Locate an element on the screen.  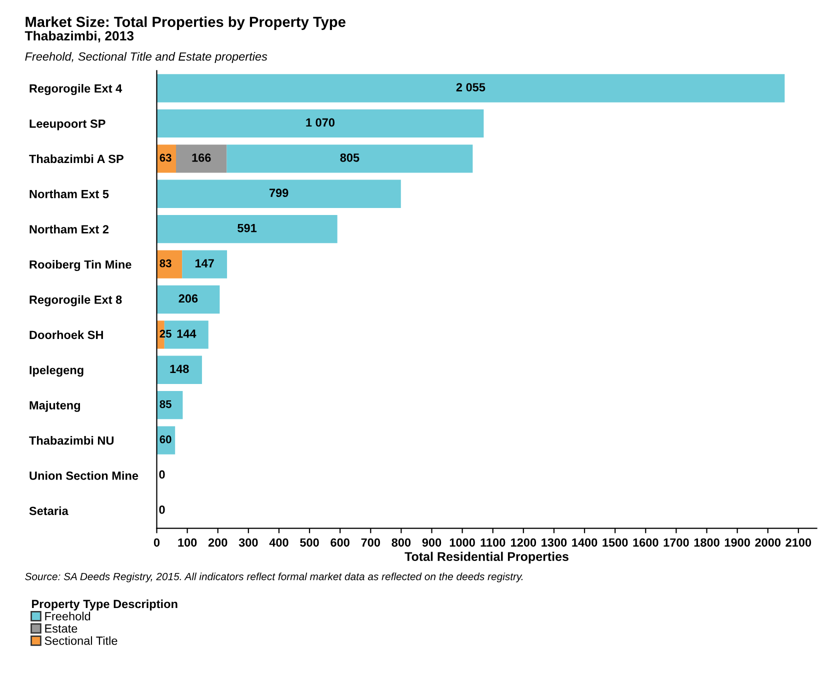
data-label: 148 is located at coordinates (179, 369).